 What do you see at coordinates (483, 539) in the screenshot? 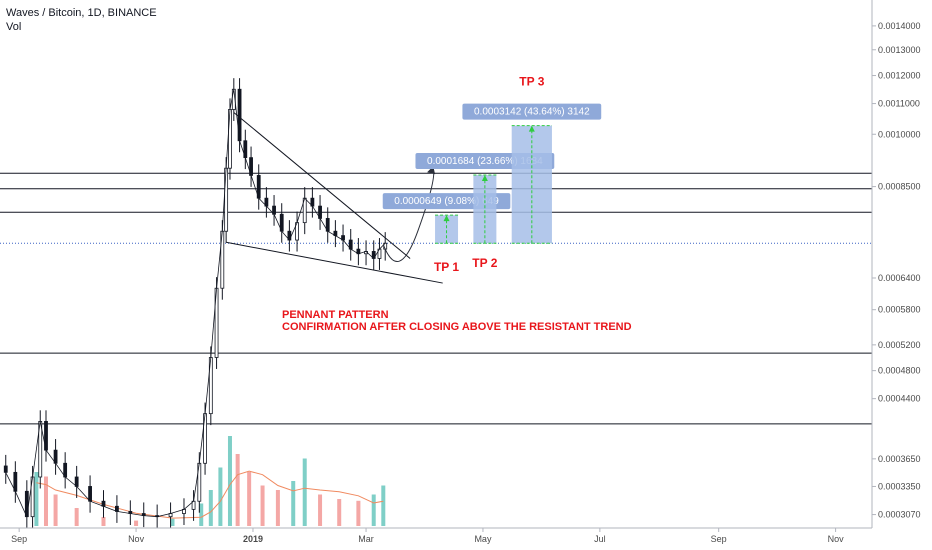
I see `x-tick-label: May` at bounding box center [483, 539].